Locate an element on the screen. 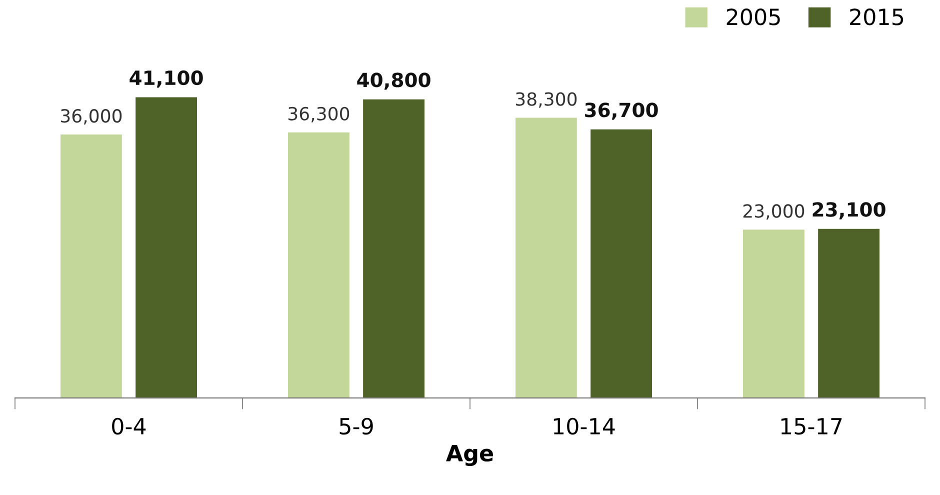 Image resolution: width=940 pixels, height=495 pixels. legend-label: 2015 is located at coordinates (877, 17).